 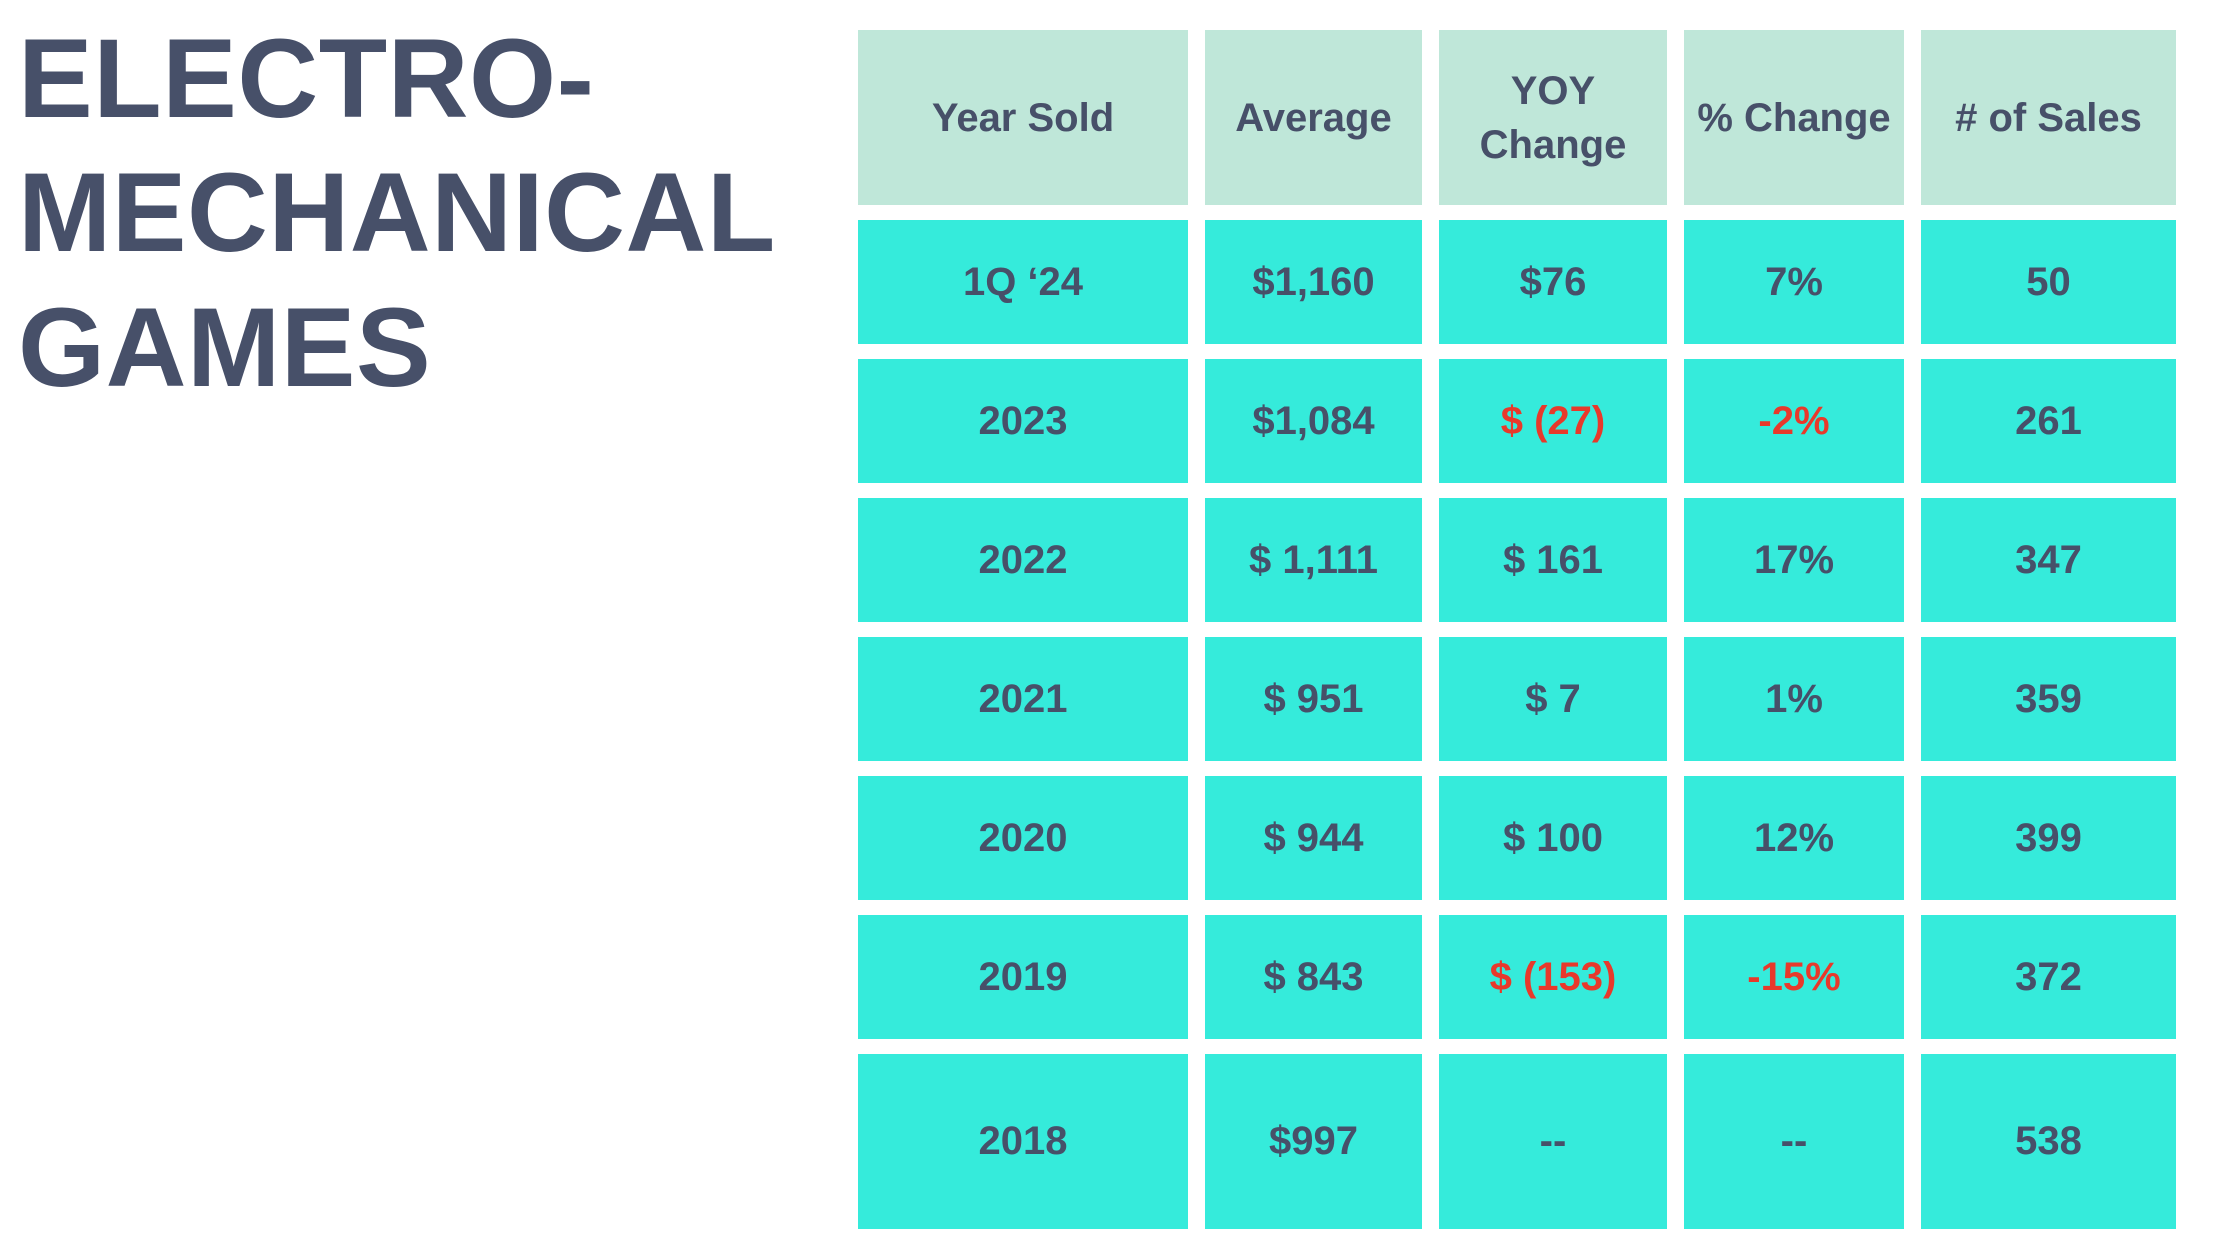 I want to click on cell-row5-yoy-change: $ 100, so click(x=1553, y=838).